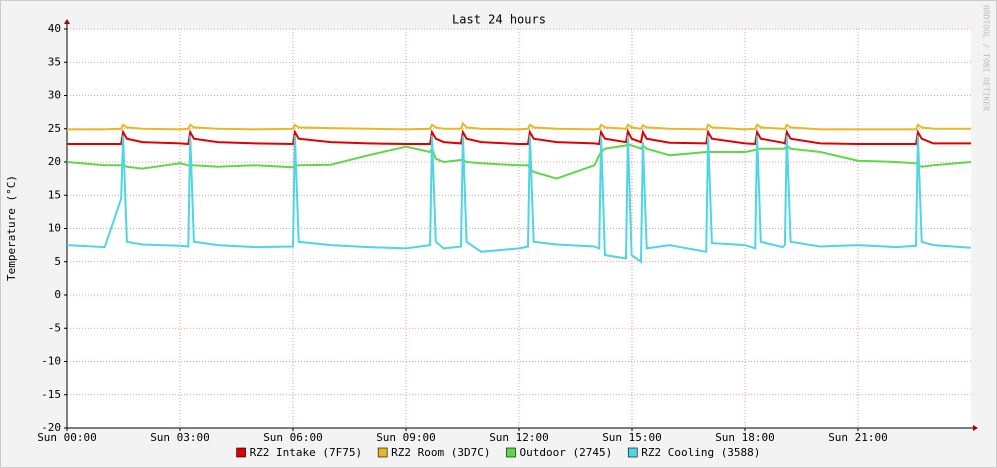 The height and width of the screenshot is (468, 997). Describe the element at coordinates (440, 452) in the screenshot. I see `legend-label: RZ2 Room (3D7C)` at that location.